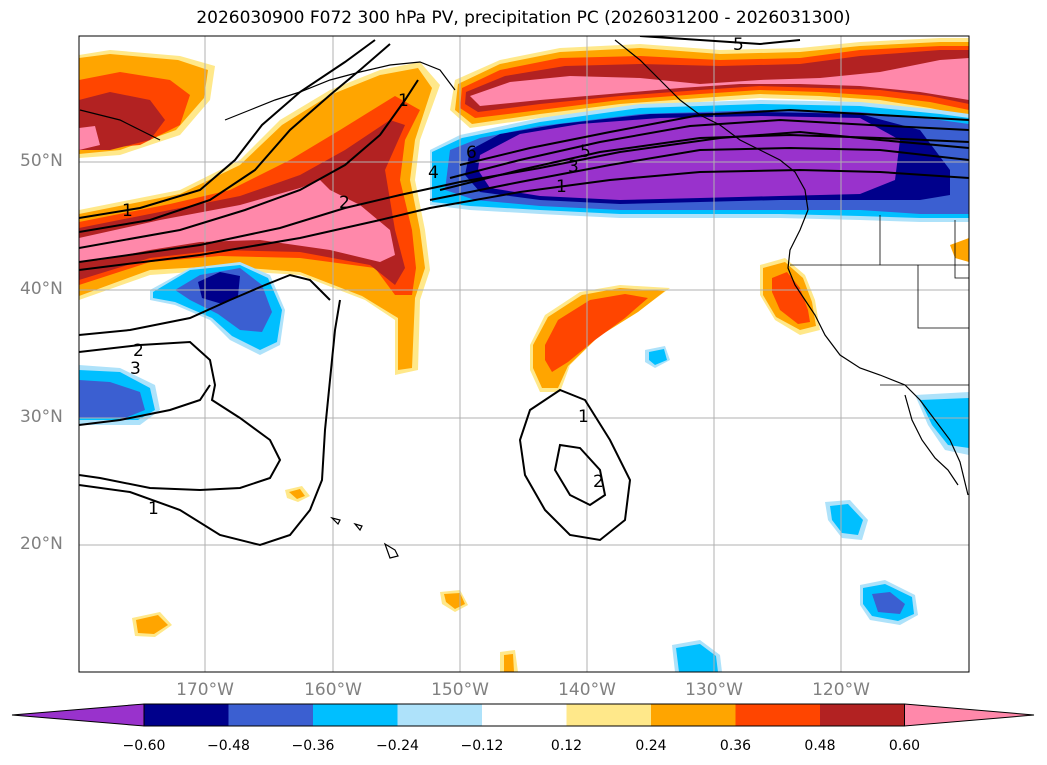 This screenshot has height=765, width=1047. I want to click on lat-label-40n: 40°N, so click(41, 289).